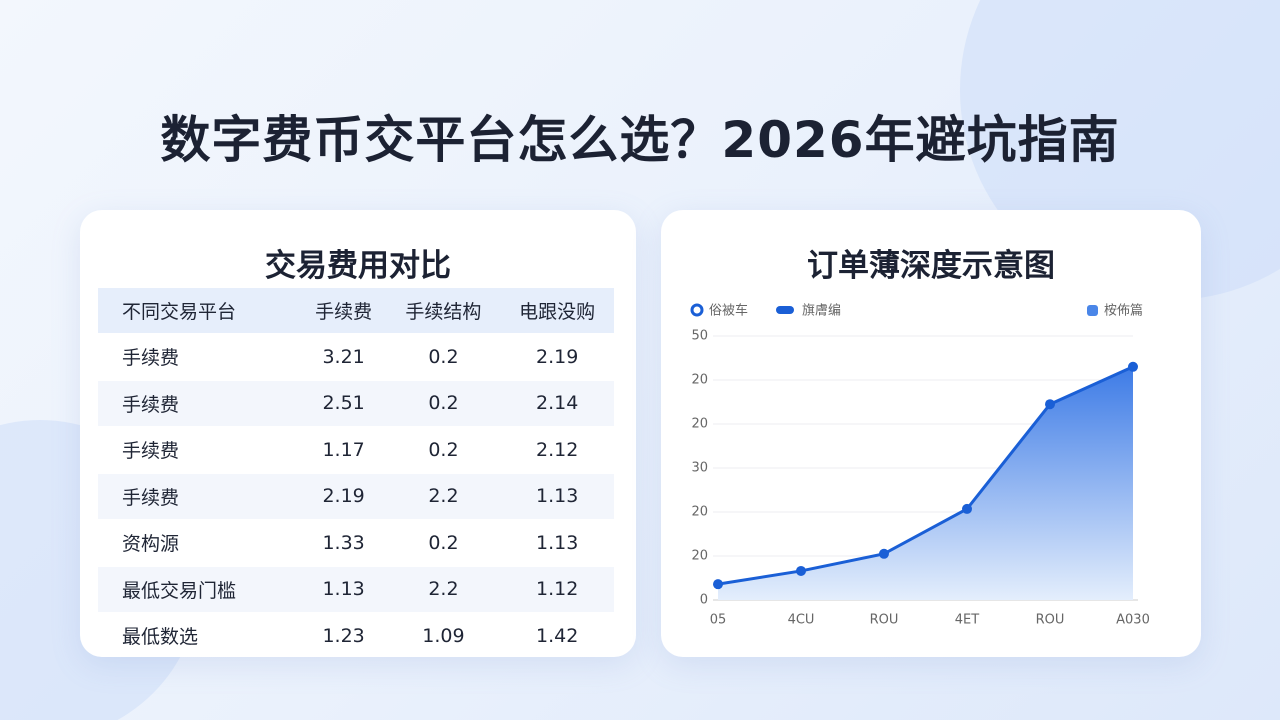  What do you see at coordinates (704, 600) in the screenshot?
I see `y-tick-label: 0` at bounding box center [704, 600].